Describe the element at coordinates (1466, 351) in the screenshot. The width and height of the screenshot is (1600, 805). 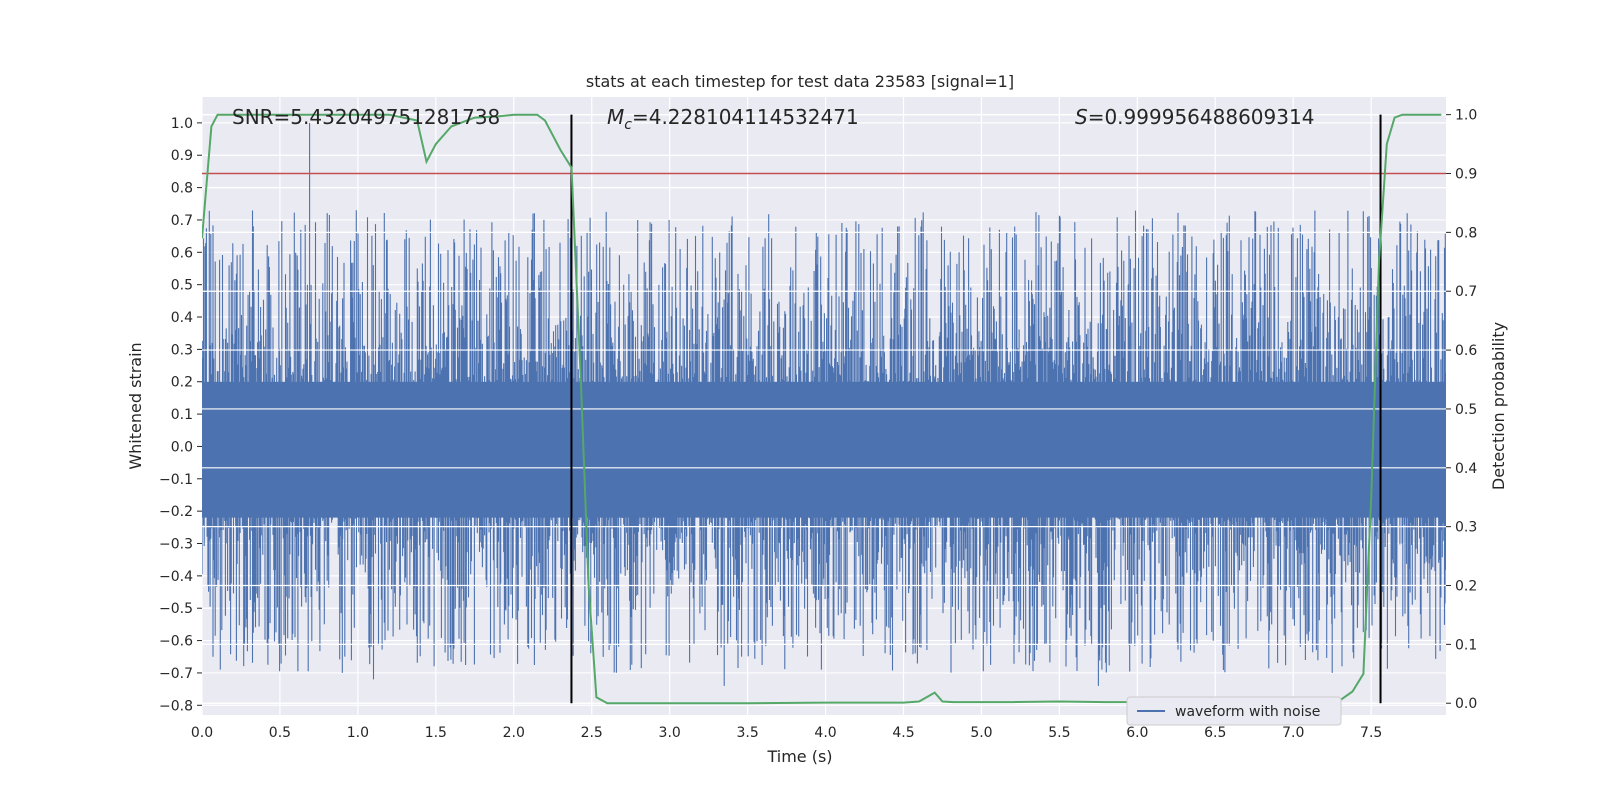
I see `y-right-tick-label: 0.6` at that location.